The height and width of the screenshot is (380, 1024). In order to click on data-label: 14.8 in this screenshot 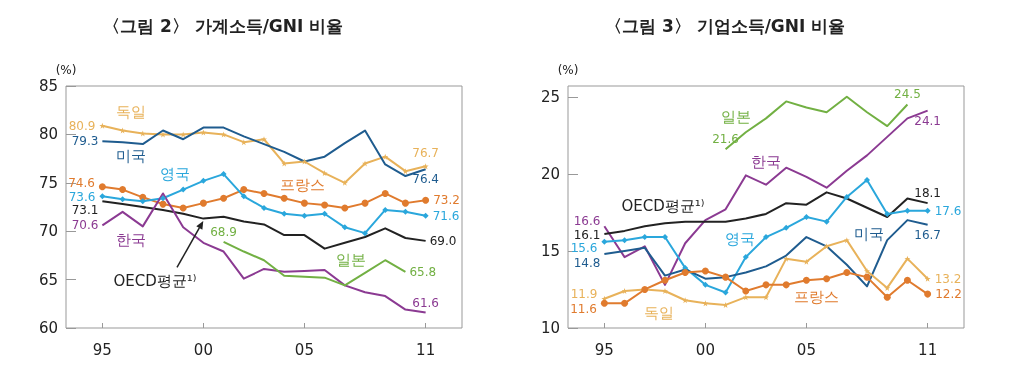, I will do `click(587, 263)`.